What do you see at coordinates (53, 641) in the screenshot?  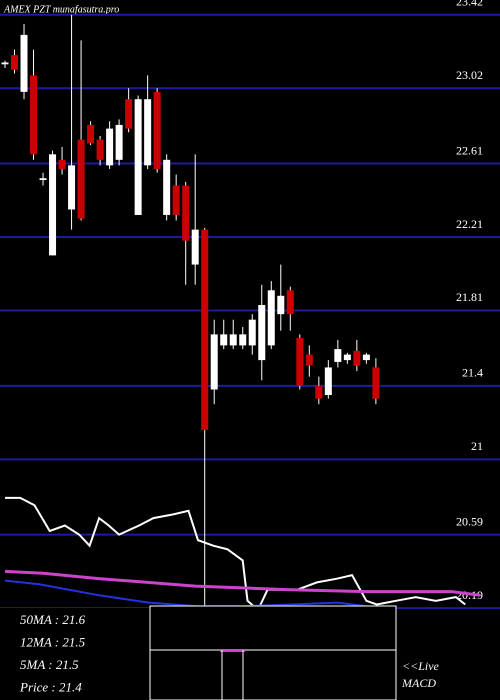 I see `info-label: 12MA : 21.5` at bounding box center [53, 641].